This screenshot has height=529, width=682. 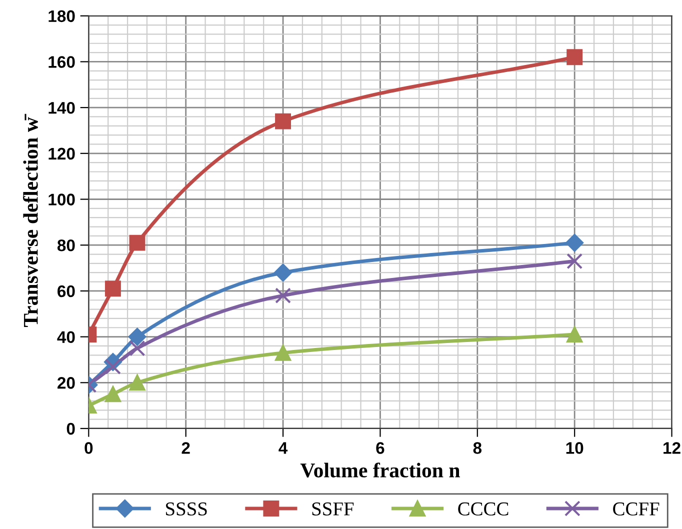 What do you see at coordinates (66, 246) in the screenshot?
I see `y-tick-label: 80` at bounding box center [66, 246].